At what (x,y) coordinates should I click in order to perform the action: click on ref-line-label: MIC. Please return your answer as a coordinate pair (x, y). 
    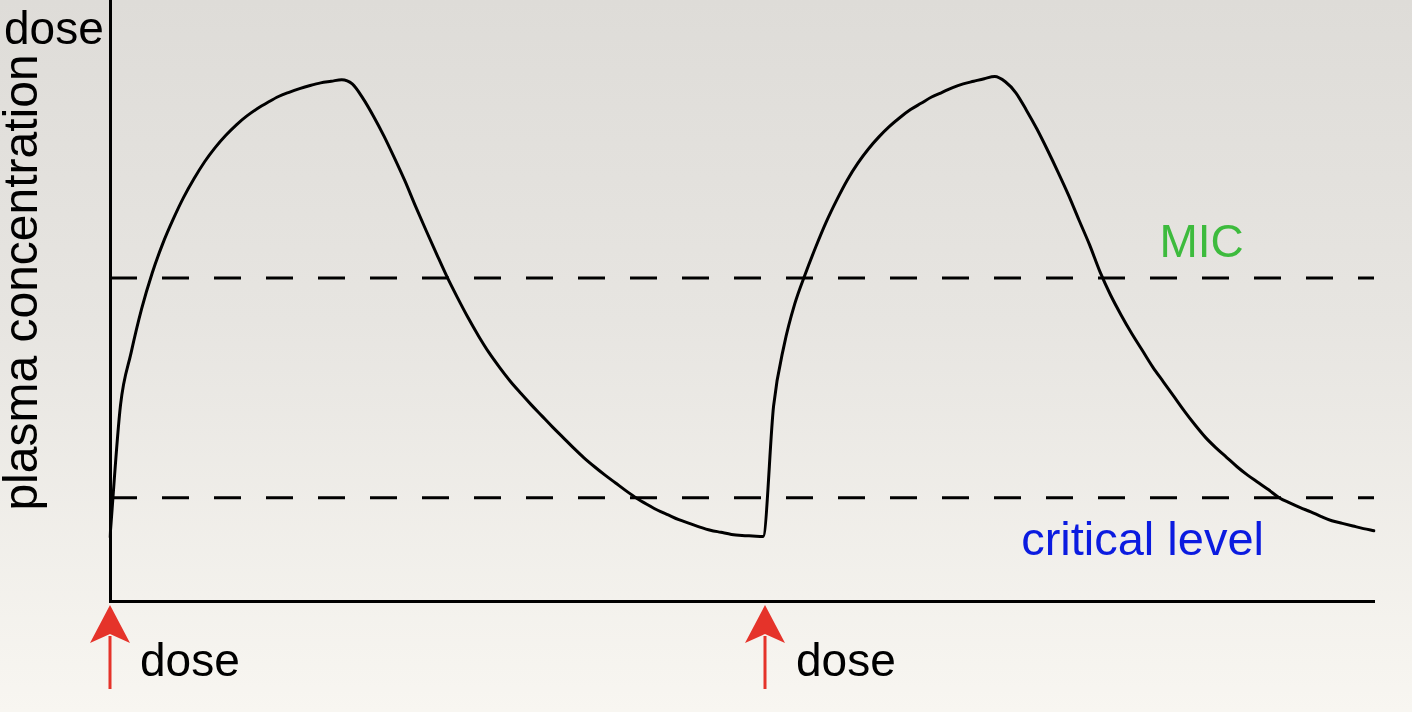
    Looking at the image, I should click on (1201, 240).